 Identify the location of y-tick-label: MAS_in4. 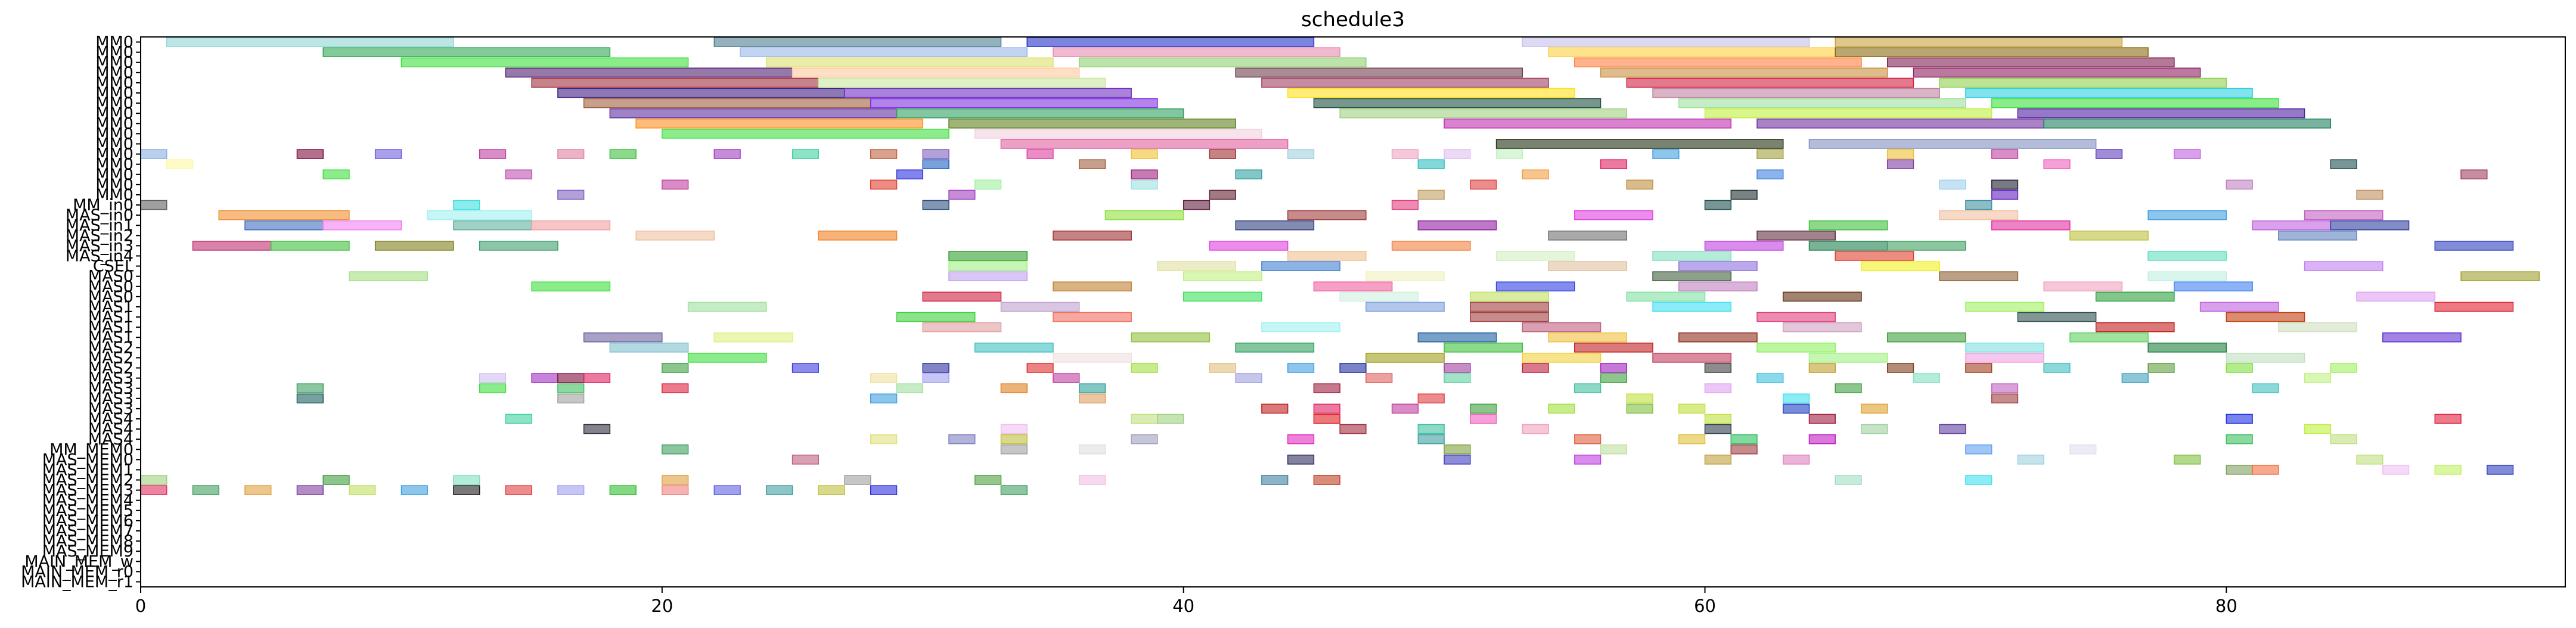
(100, 256).